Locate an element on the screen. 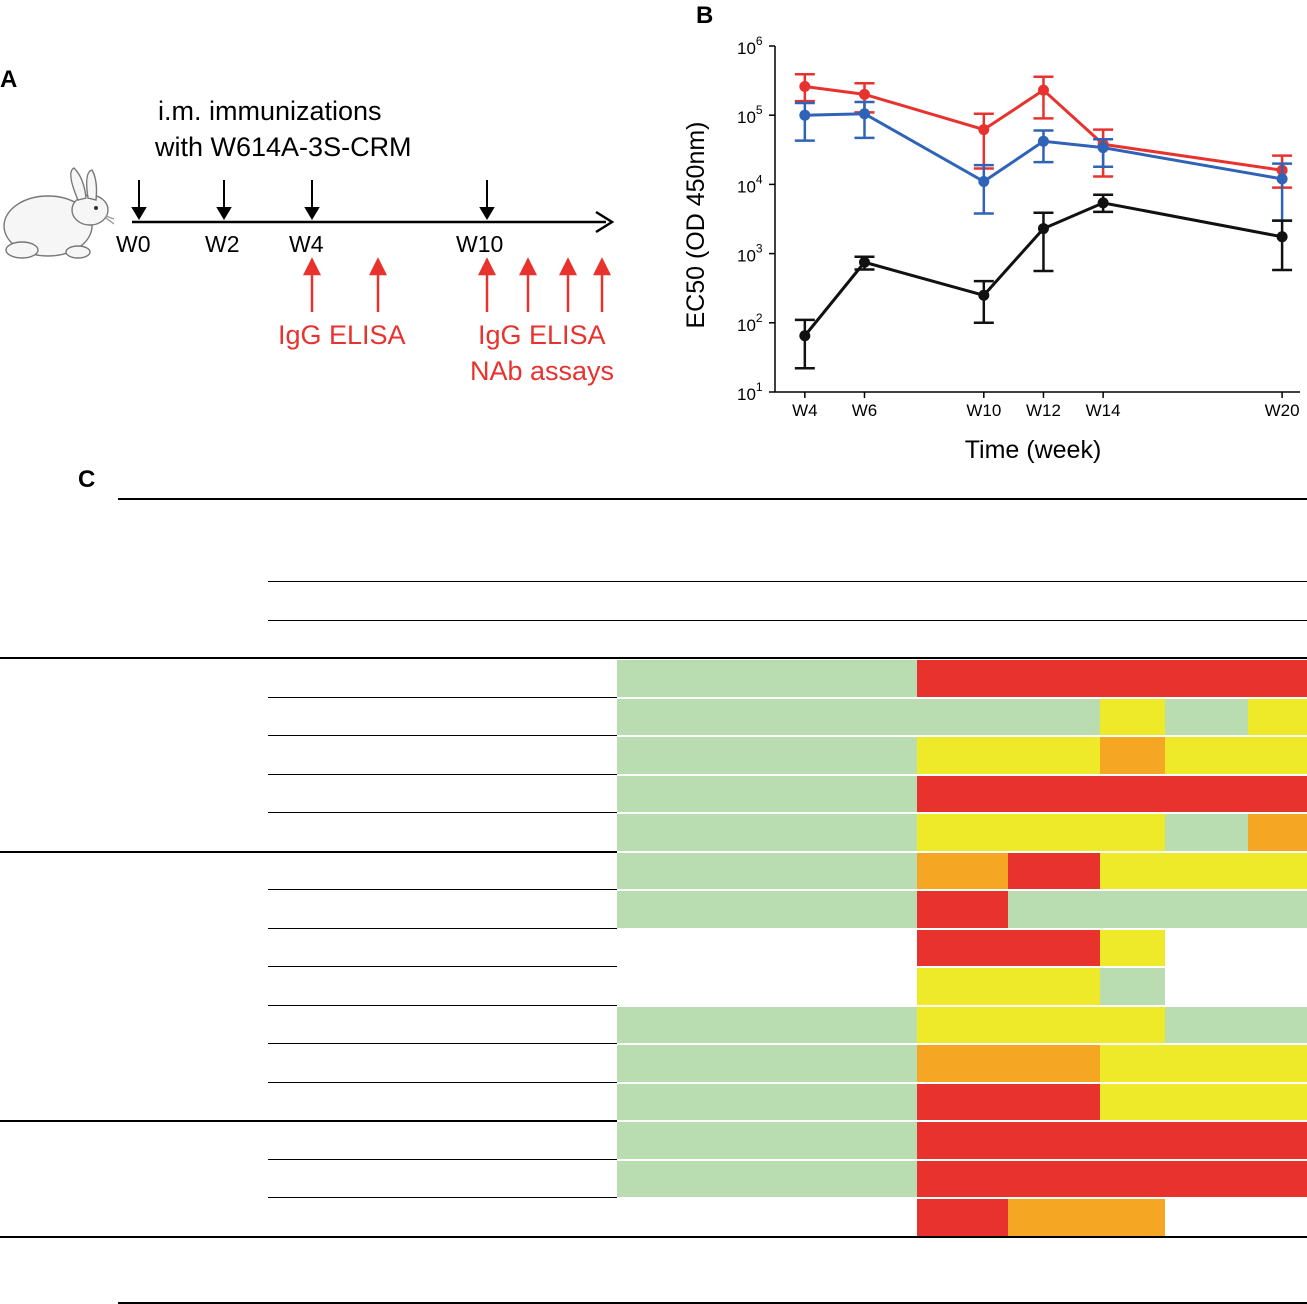  x-tick-label: W12 is located at coordinates (1043, 410).